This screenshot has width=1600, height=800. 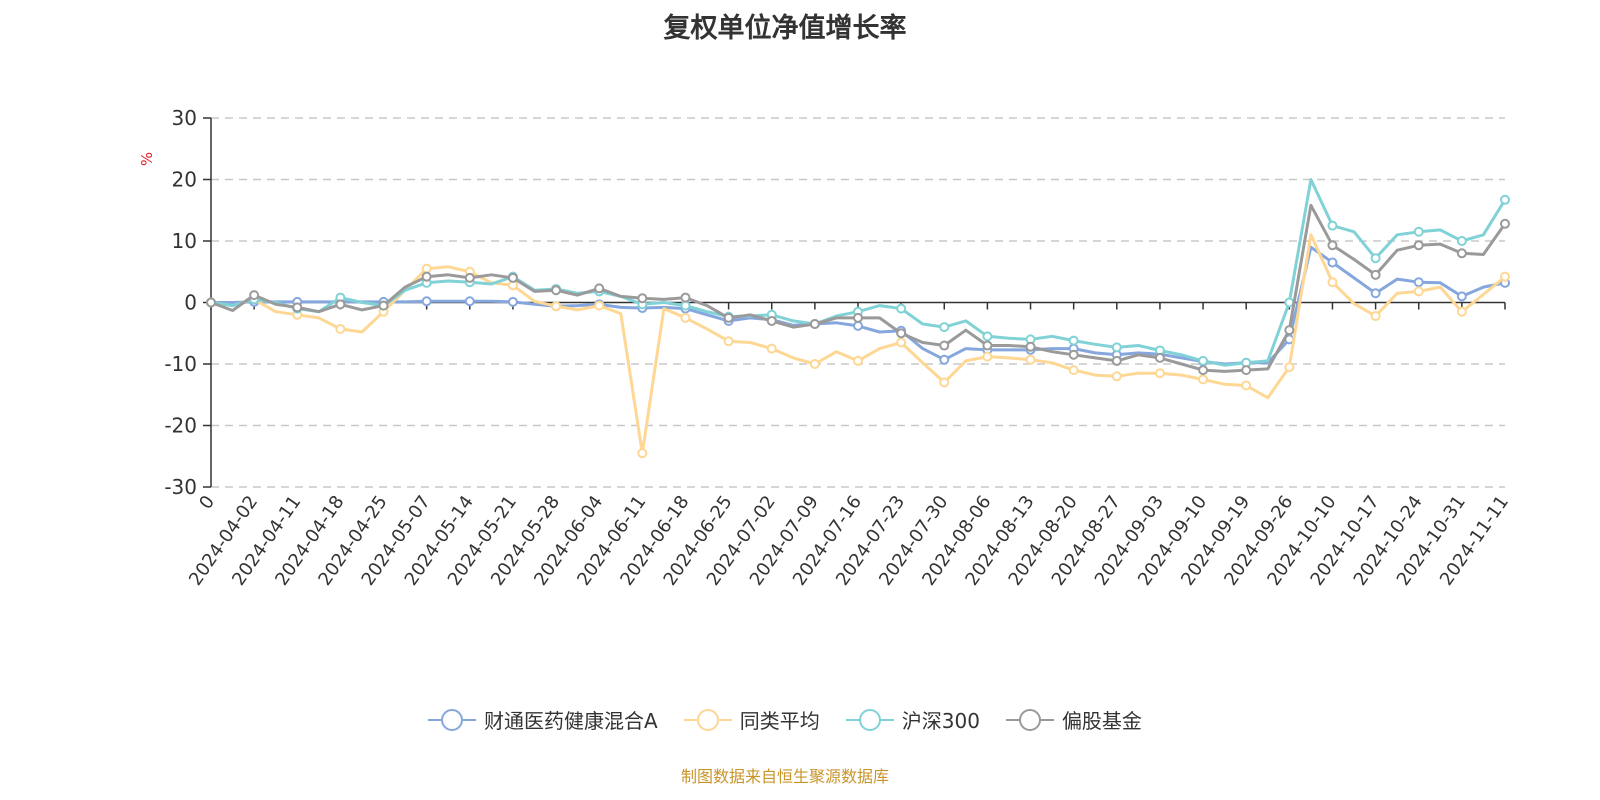 I want to click on x-tick-label: 0, so click(x=207, y=502).